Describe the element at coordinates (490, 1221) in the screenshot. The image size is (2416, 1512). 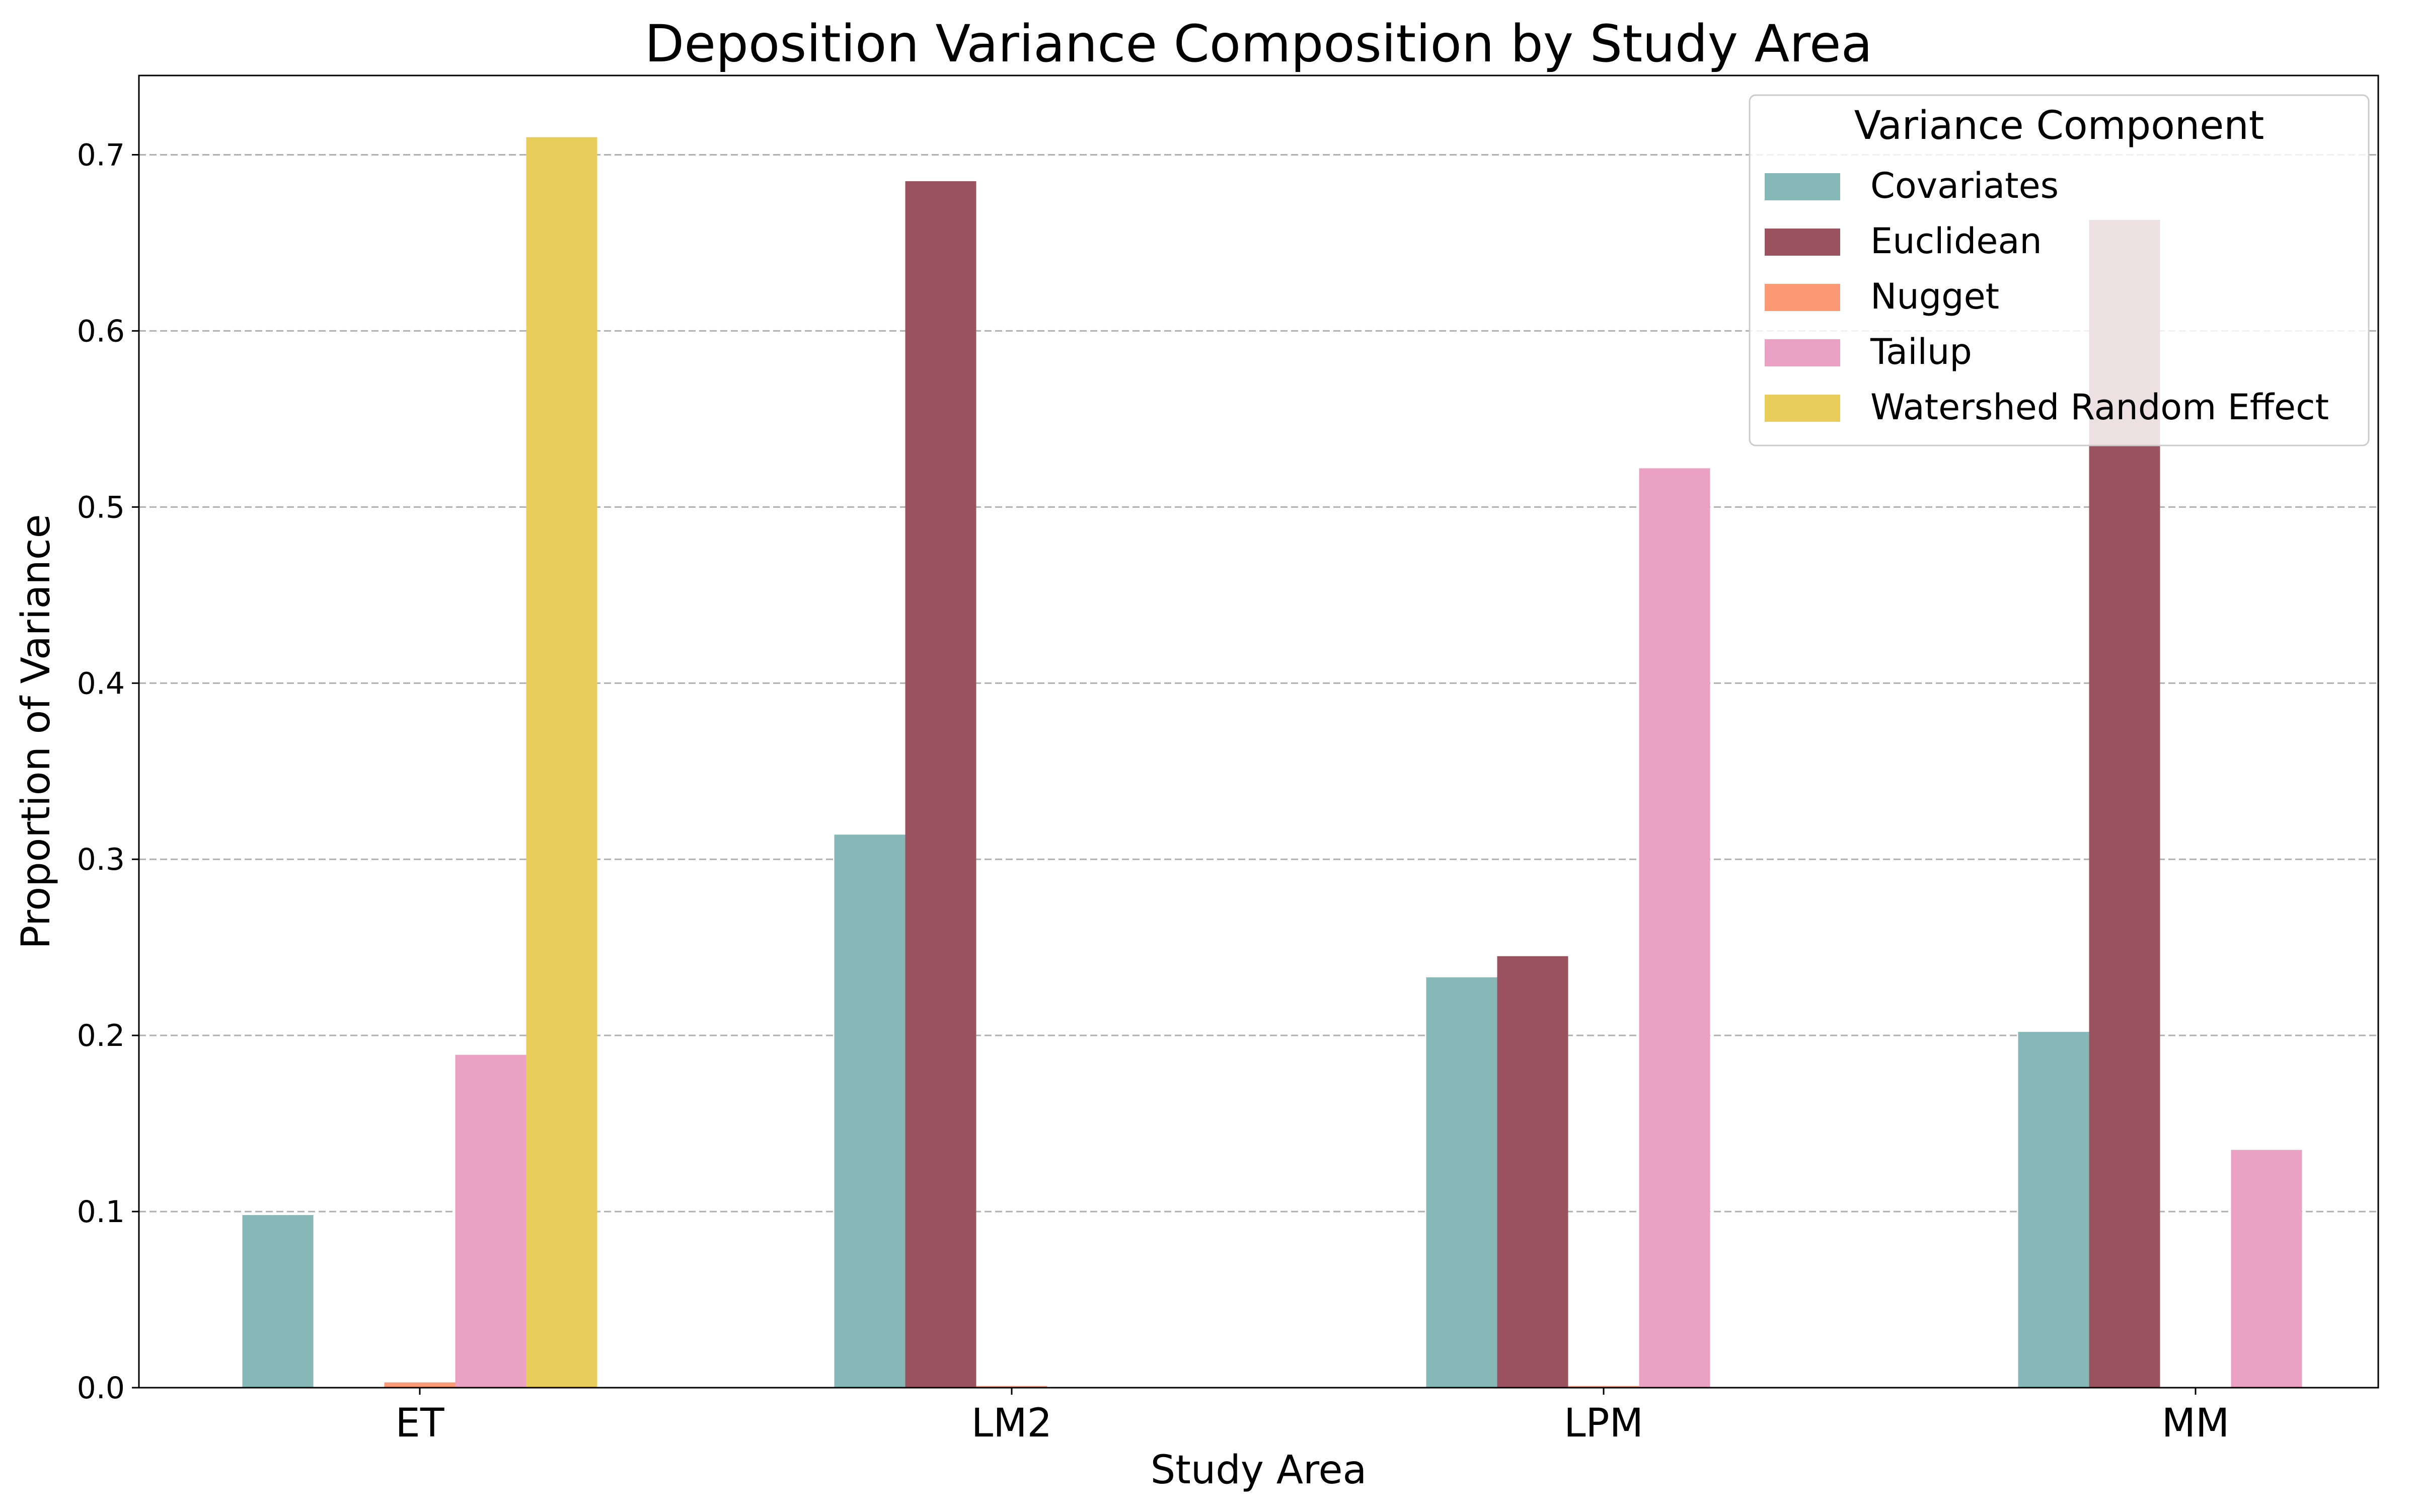
I see `bar-tailup-et` at that location.